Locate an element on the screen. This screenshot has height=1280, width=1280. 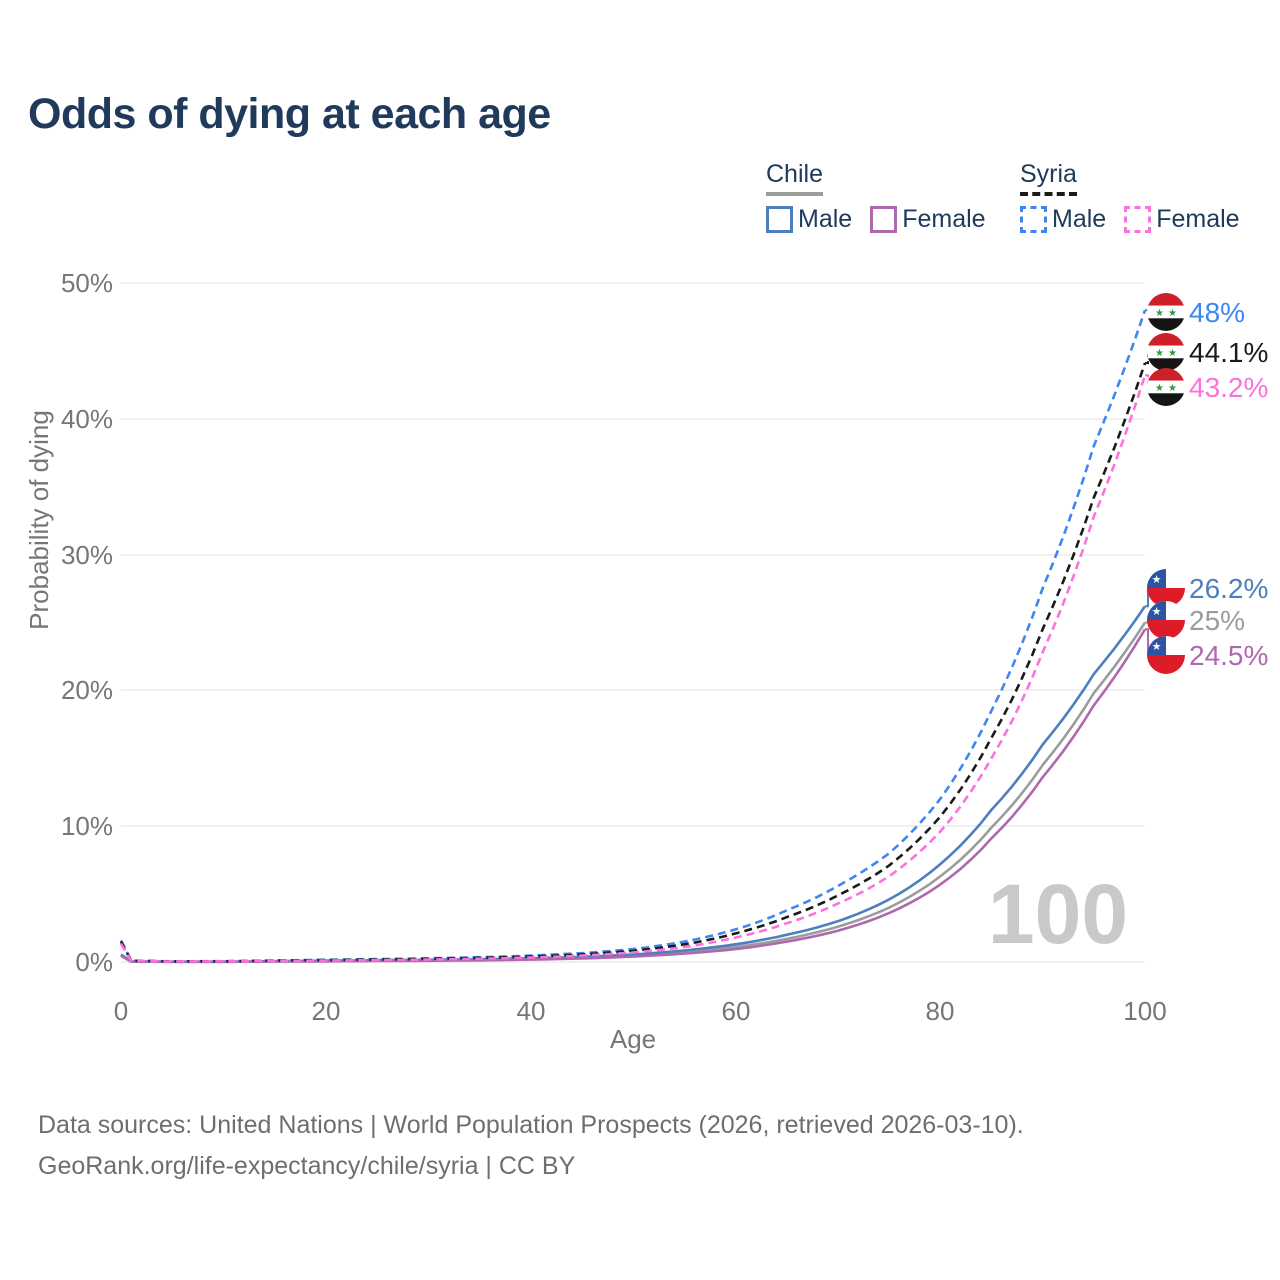
chile-female-swatch-icon is located at coordinates (884, 219).